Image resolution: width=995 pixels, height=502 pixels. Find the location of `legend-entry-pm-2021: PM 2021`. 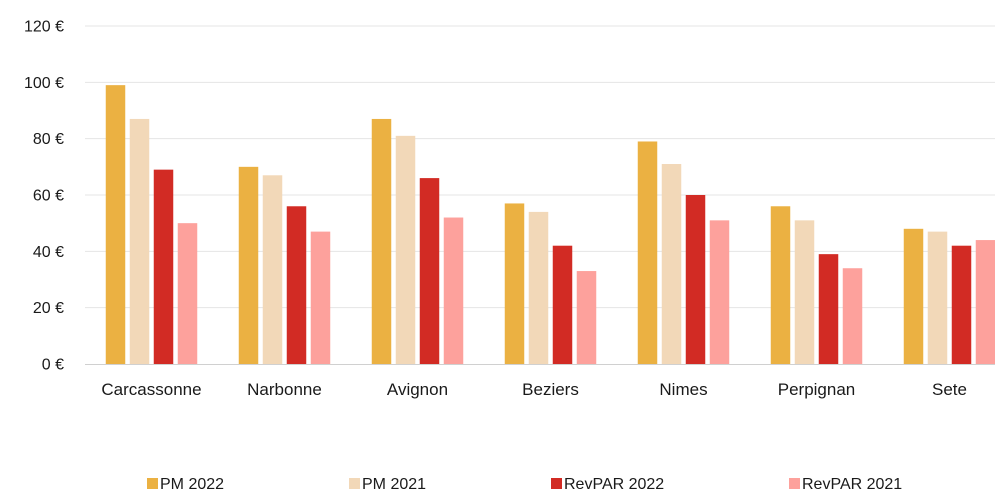

legend-entry-pm-2021: PM 2021 is located at coordinates (387, 484).